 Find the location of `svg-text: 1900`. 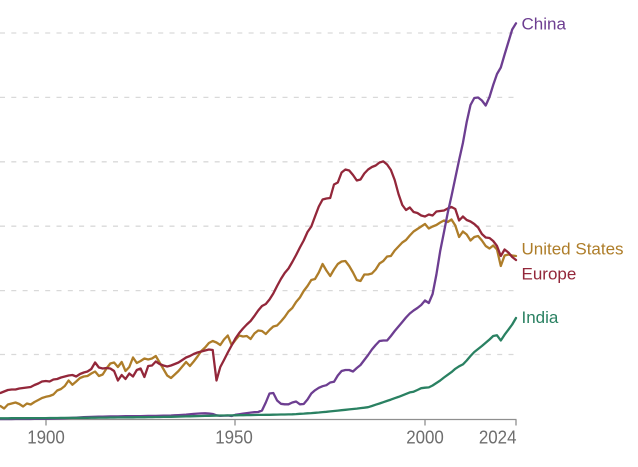

svg-text: 1900 is located at coordinates (46, 437).